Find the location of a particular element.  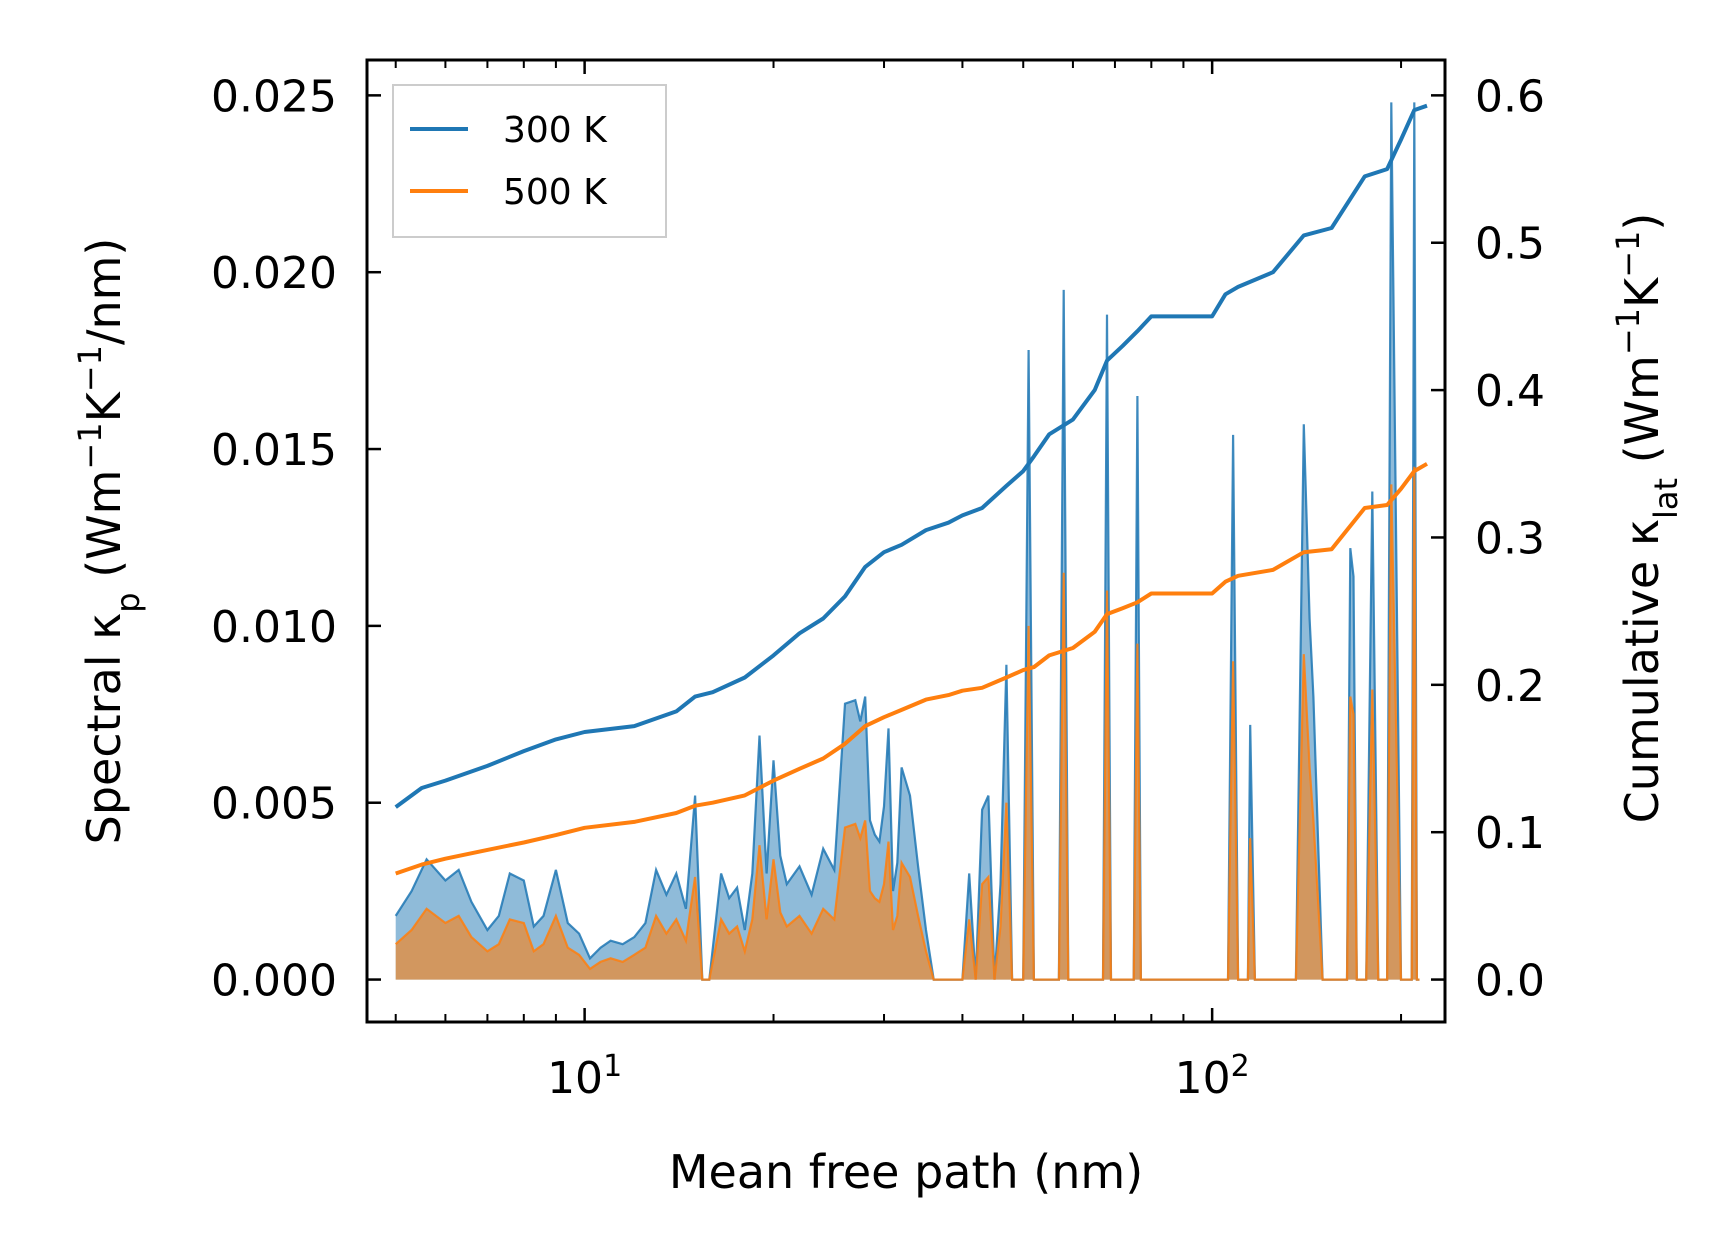

y-right-axis-label: Cumulative κlat (Wm−1K−1) is located at coordinates (1647, 518).